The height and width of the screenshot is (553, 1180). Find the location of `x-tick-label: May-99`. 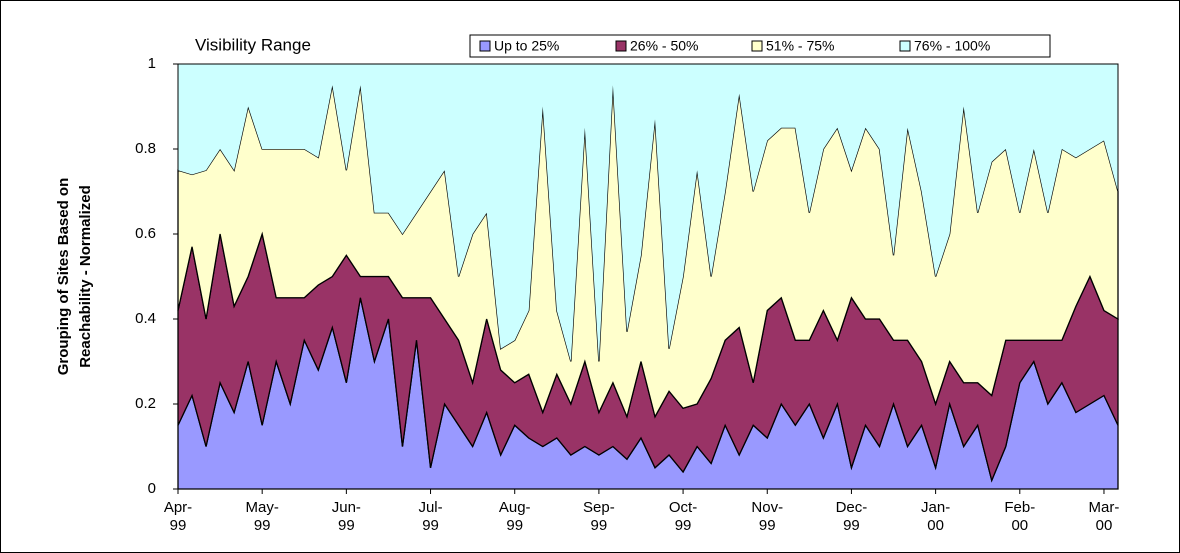

x-tick-label: May-99 is located at coordinates (262, 516).